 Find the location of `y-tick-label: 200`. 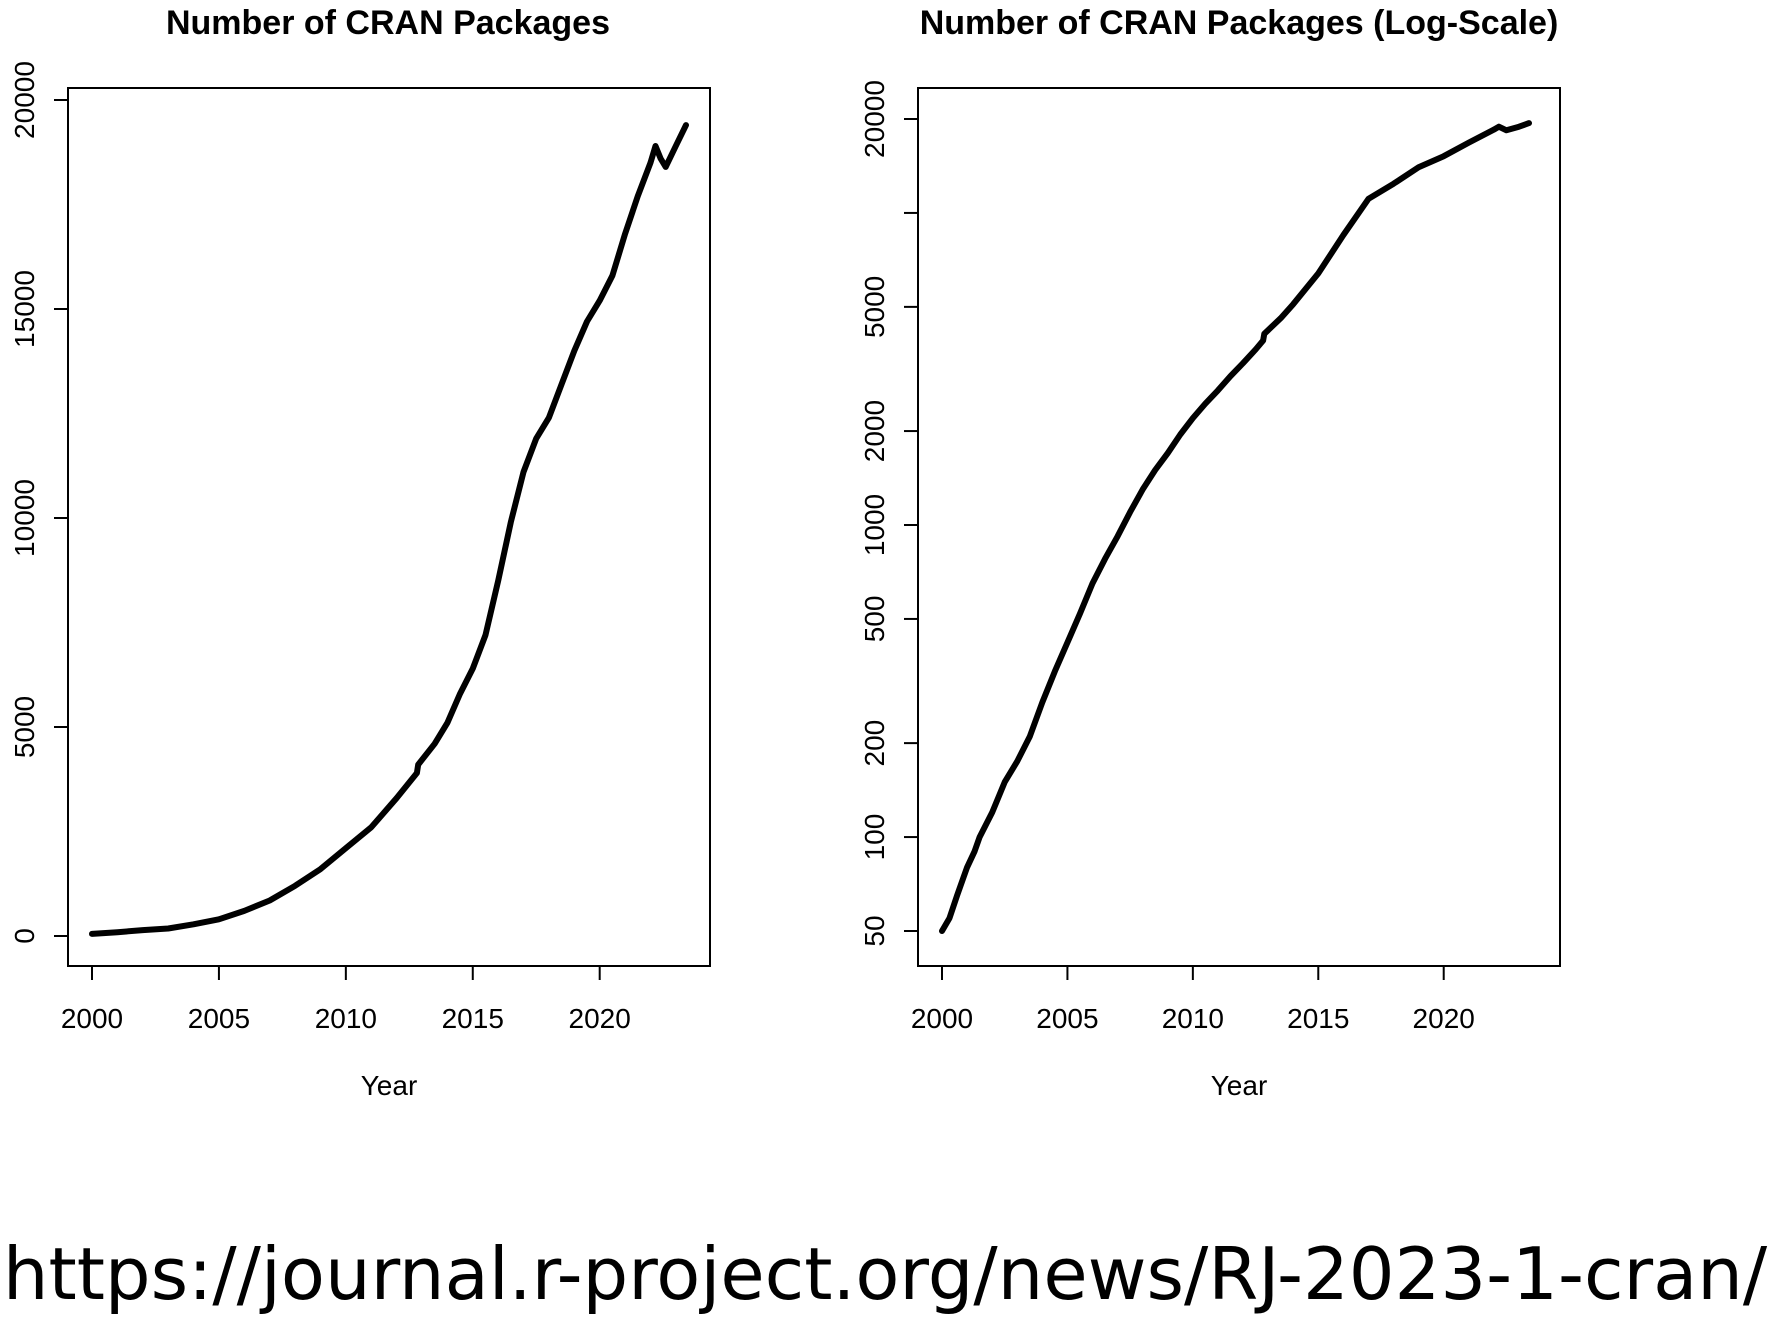

y-tick-label: 200 is located at coordinates (874, 743).